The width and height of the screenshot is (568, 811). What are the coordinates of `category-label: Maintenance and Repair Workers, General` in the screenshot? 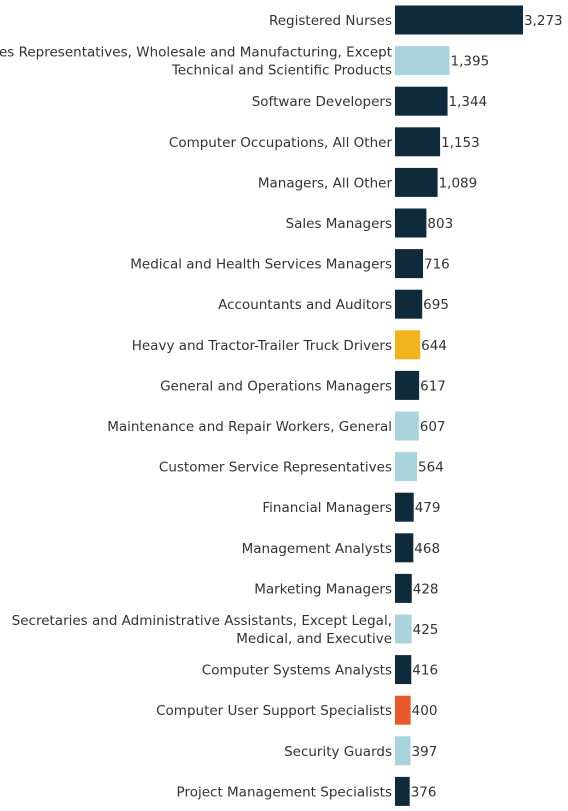 It's located at (249, 427).